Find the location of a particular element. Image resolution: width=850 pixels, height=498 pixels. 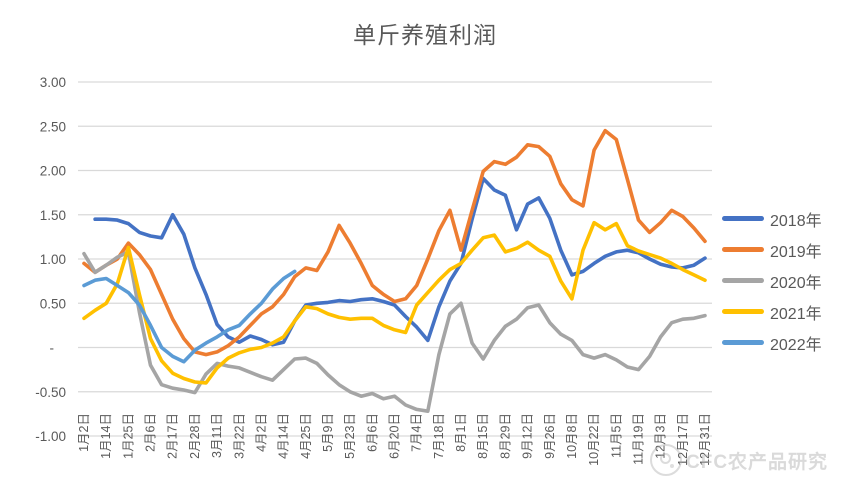

x-tick-label: 7月4日 is located at coordinates (417, 432).